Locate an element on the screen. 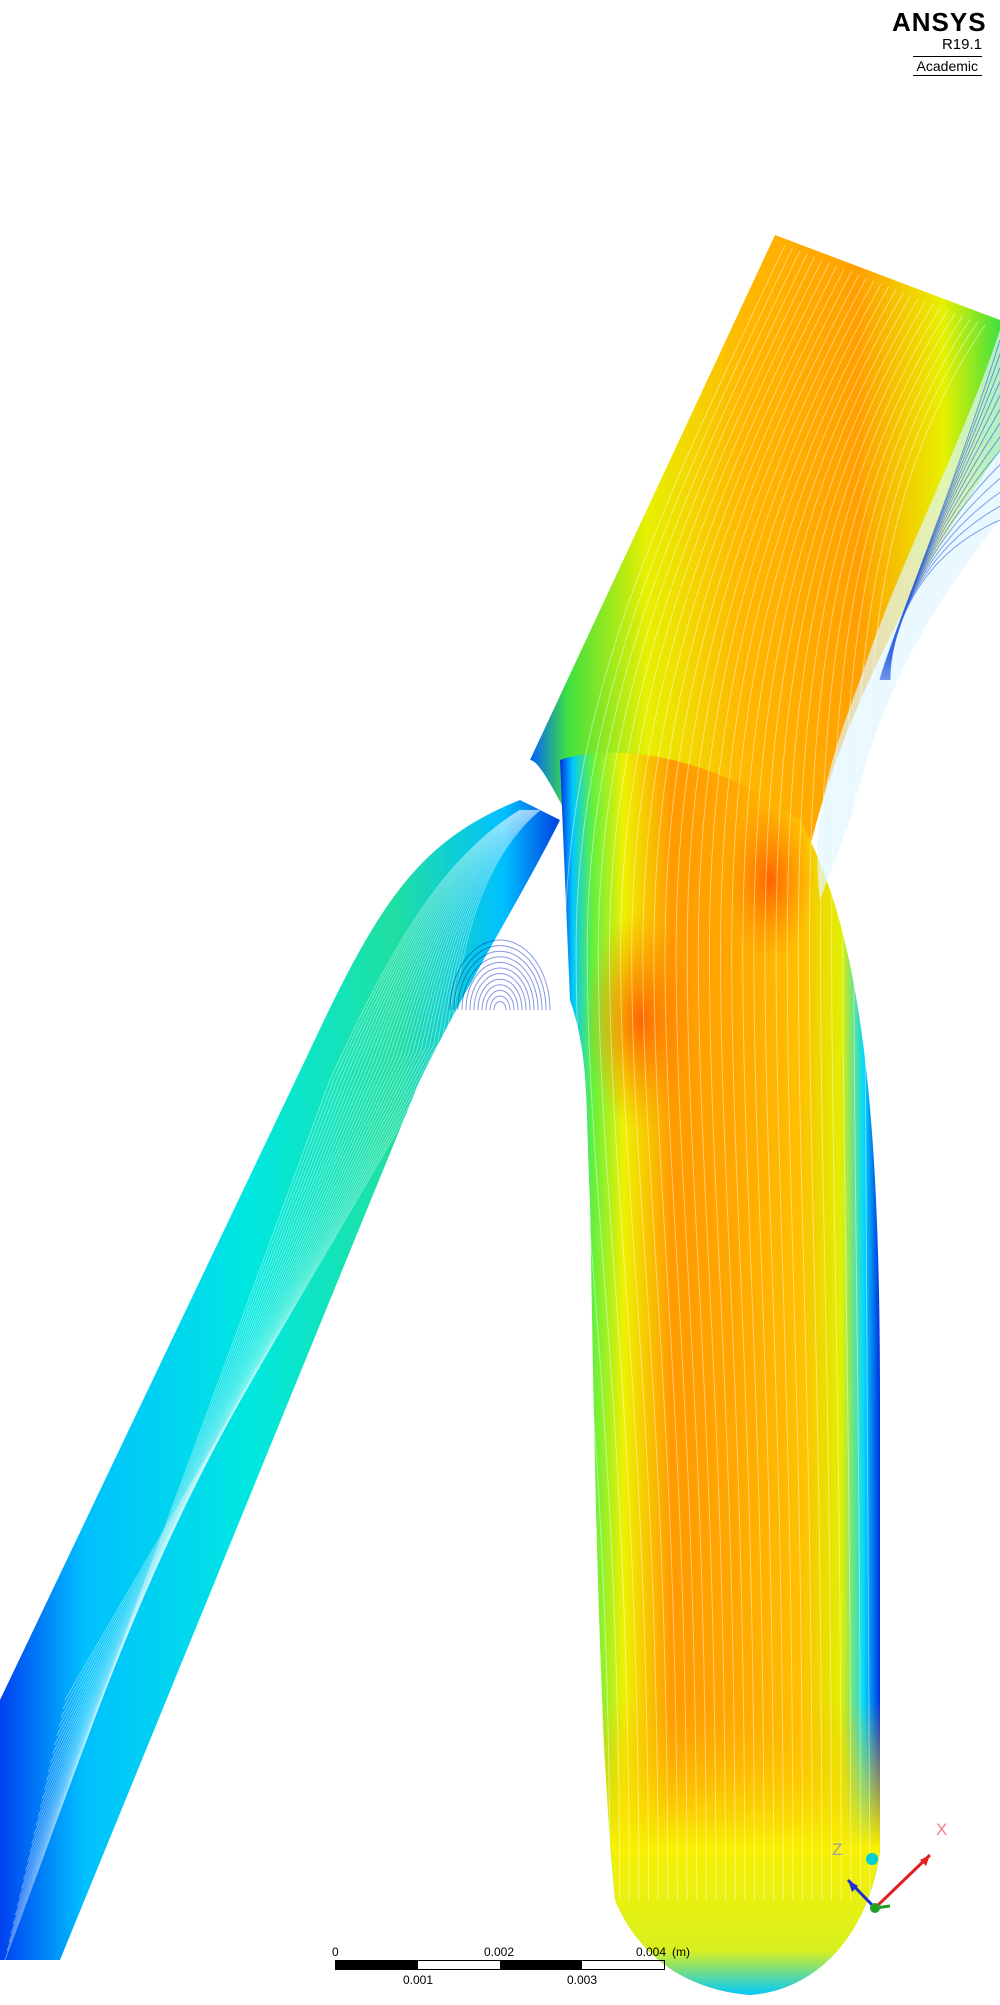 This screenshot has height=2005, width=1000. triad-z-label: Z is located at coordinates (837, 1849).